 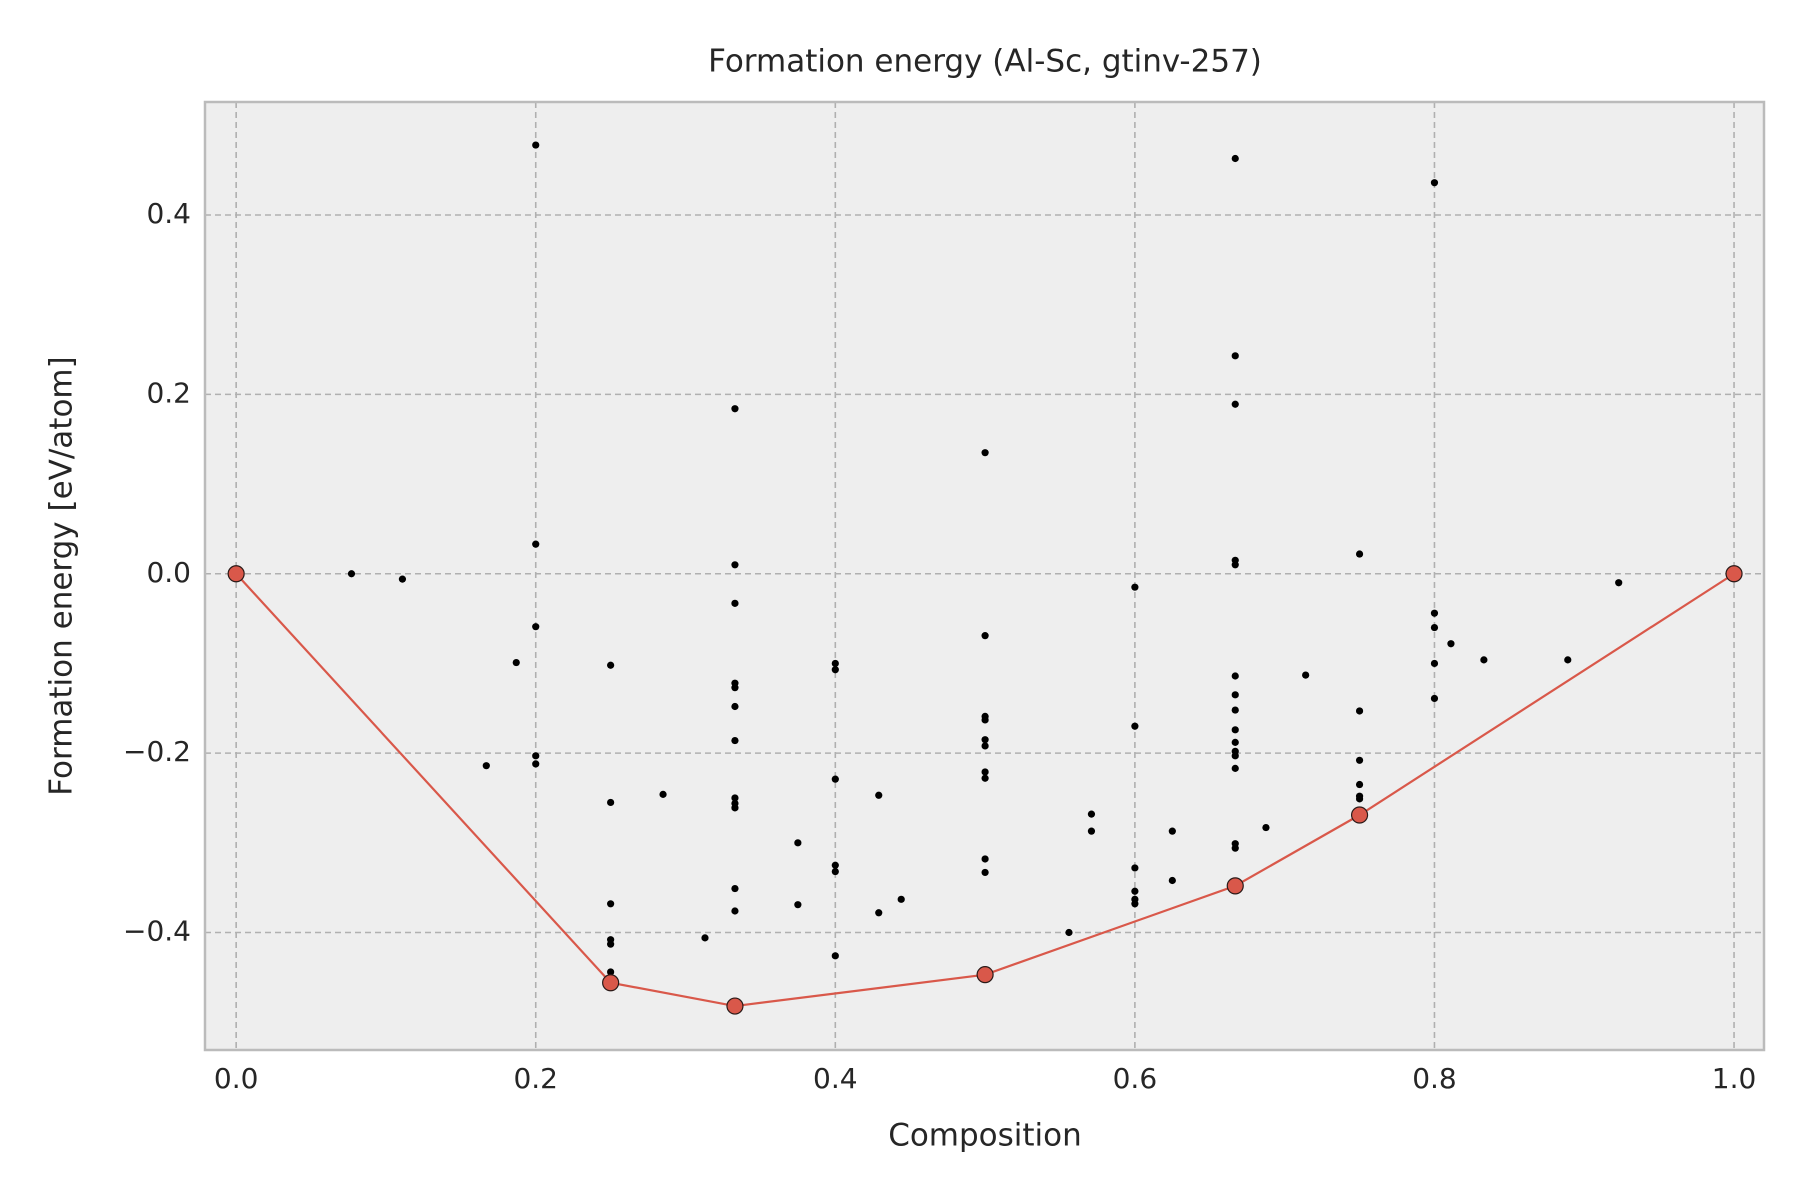 I want to click on x-tick-label: 0.4, so click(x=835, y=1078).